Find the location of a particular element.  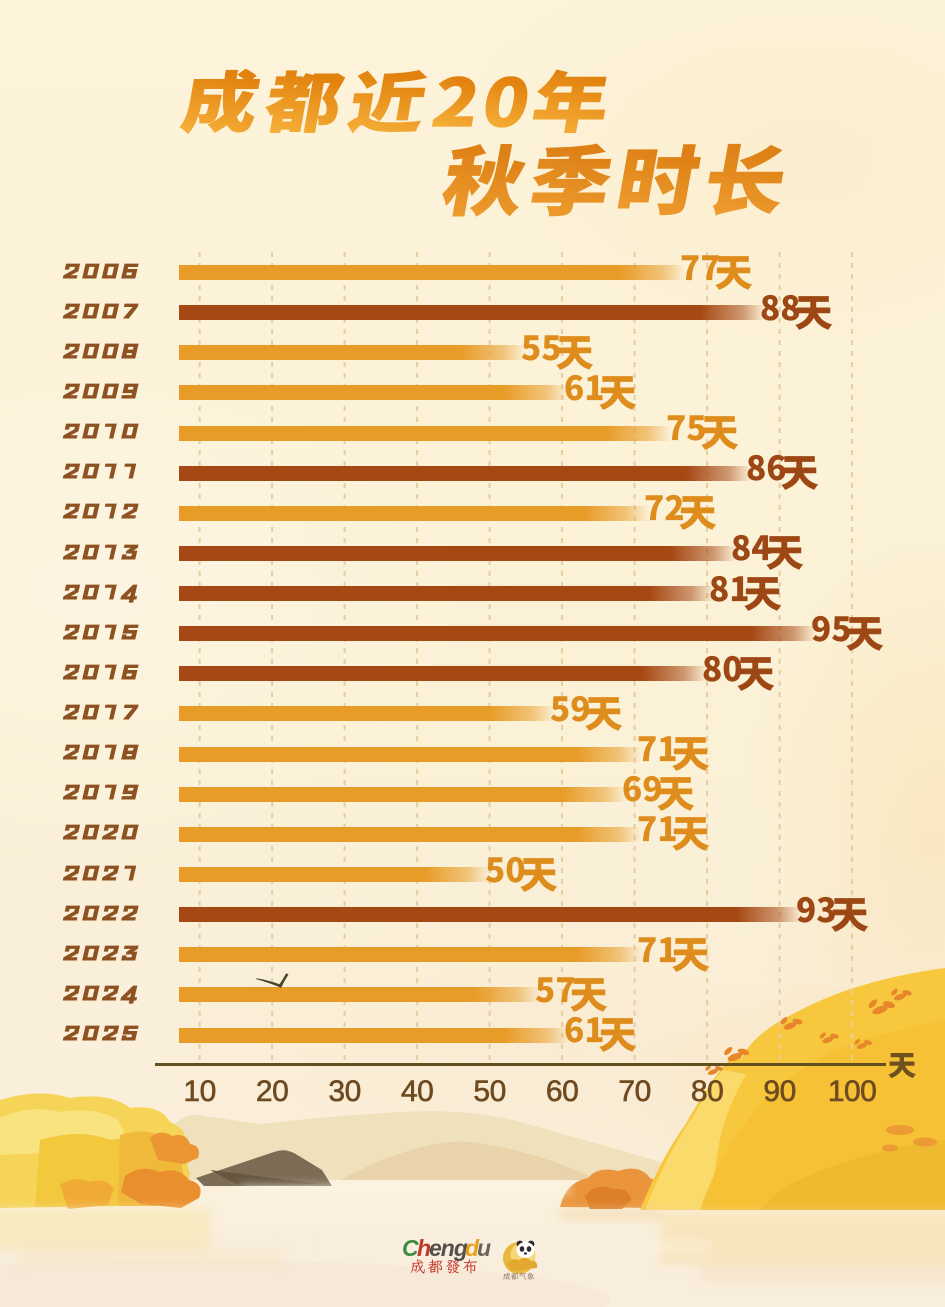

svg-text: d is located at coordinates (472, 1248).